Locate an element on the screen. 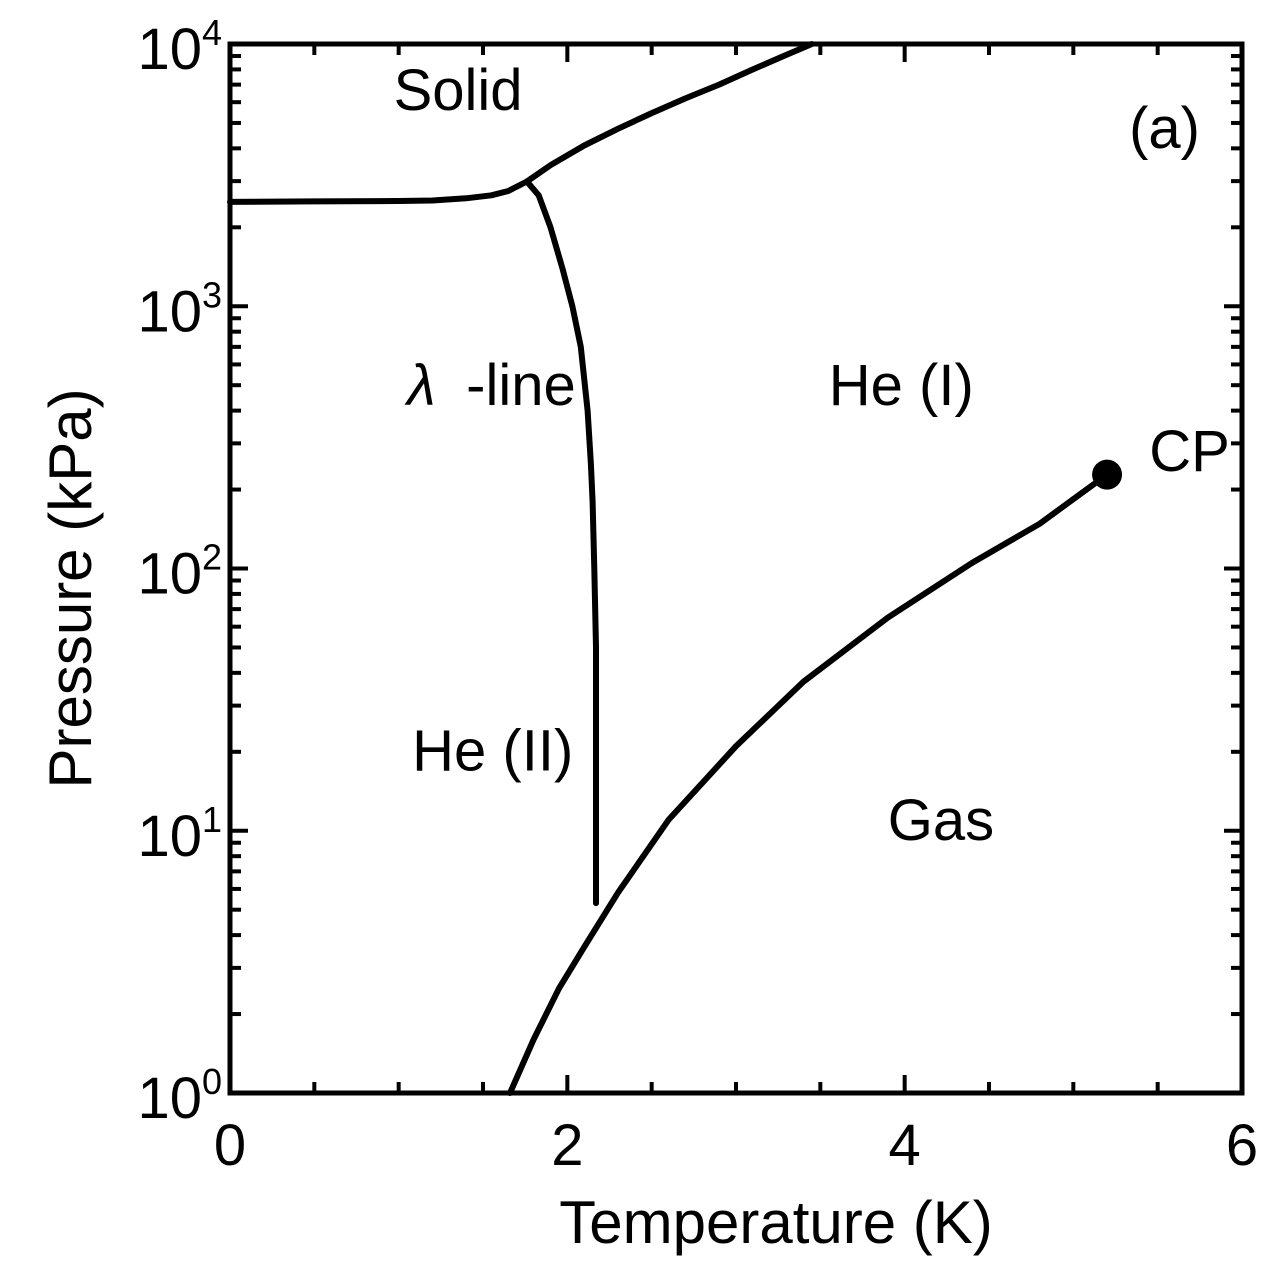 The width and height of the screenshot is (1281, 1280). x-axis-title: Temperature (K) is located at coordinates (775, 1222).